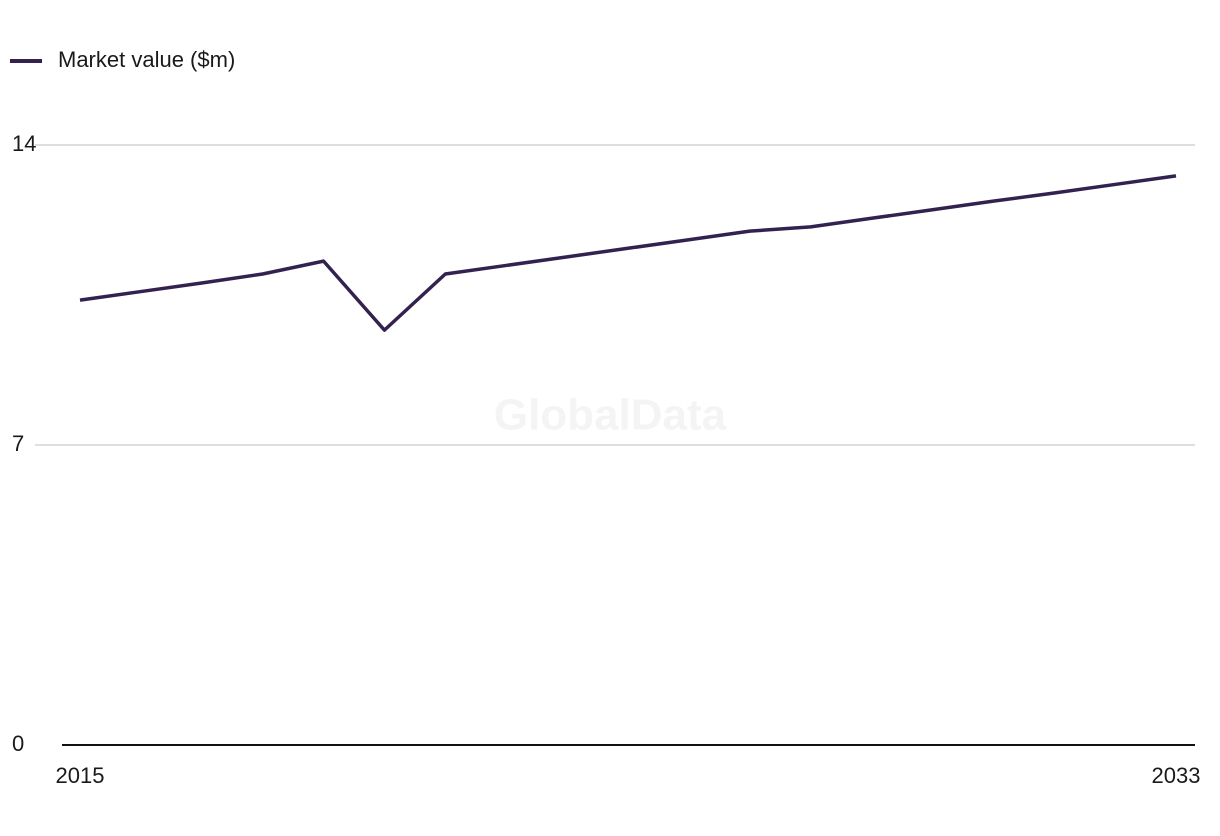 The image size is (1220, 836). I want to click on y-tick-label: 0, so click(18, 743).